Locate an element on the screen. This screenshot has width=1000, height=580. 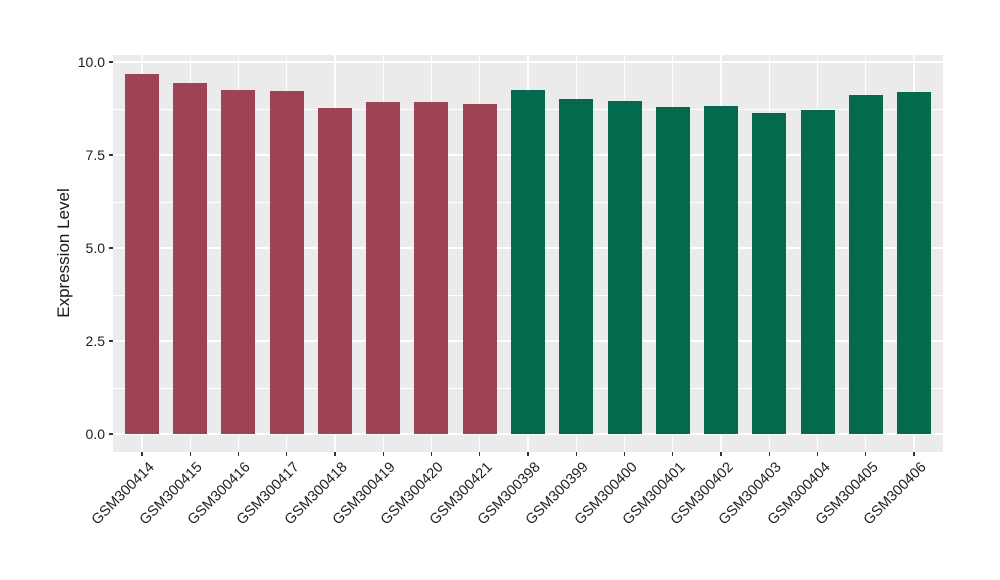
bar-GSM300414 is located at coordinates (141, 254).